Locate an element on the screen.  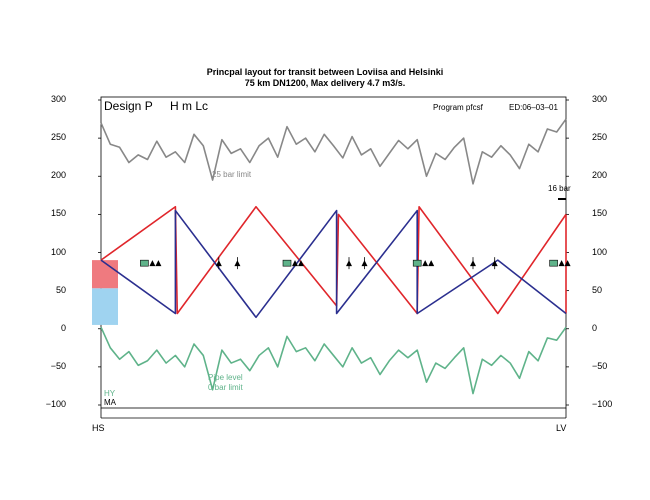
tick-label-right: −100 is located at coordinates (602, 404).